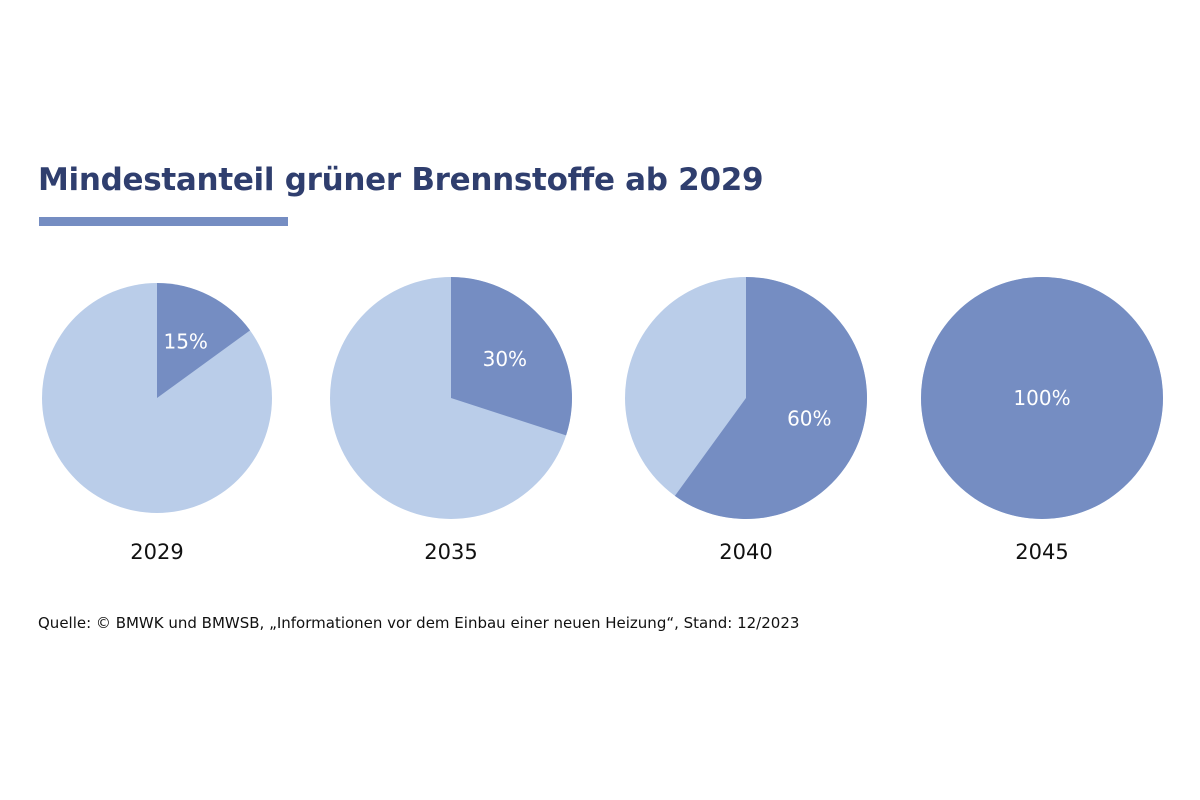 The width and height of the screenshot is (1200, 800). I want to click on pie-2040-data-label: 60%, so click(809, 419).